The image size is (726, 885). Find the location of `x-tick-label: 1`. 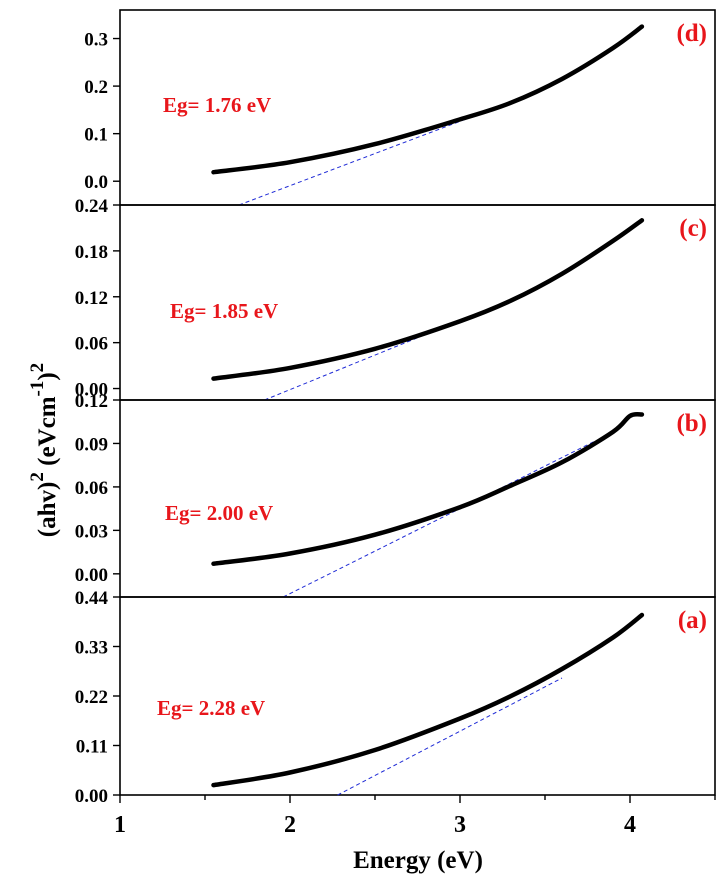

x-tick-label: 1 is located at coordinates (120, 825).